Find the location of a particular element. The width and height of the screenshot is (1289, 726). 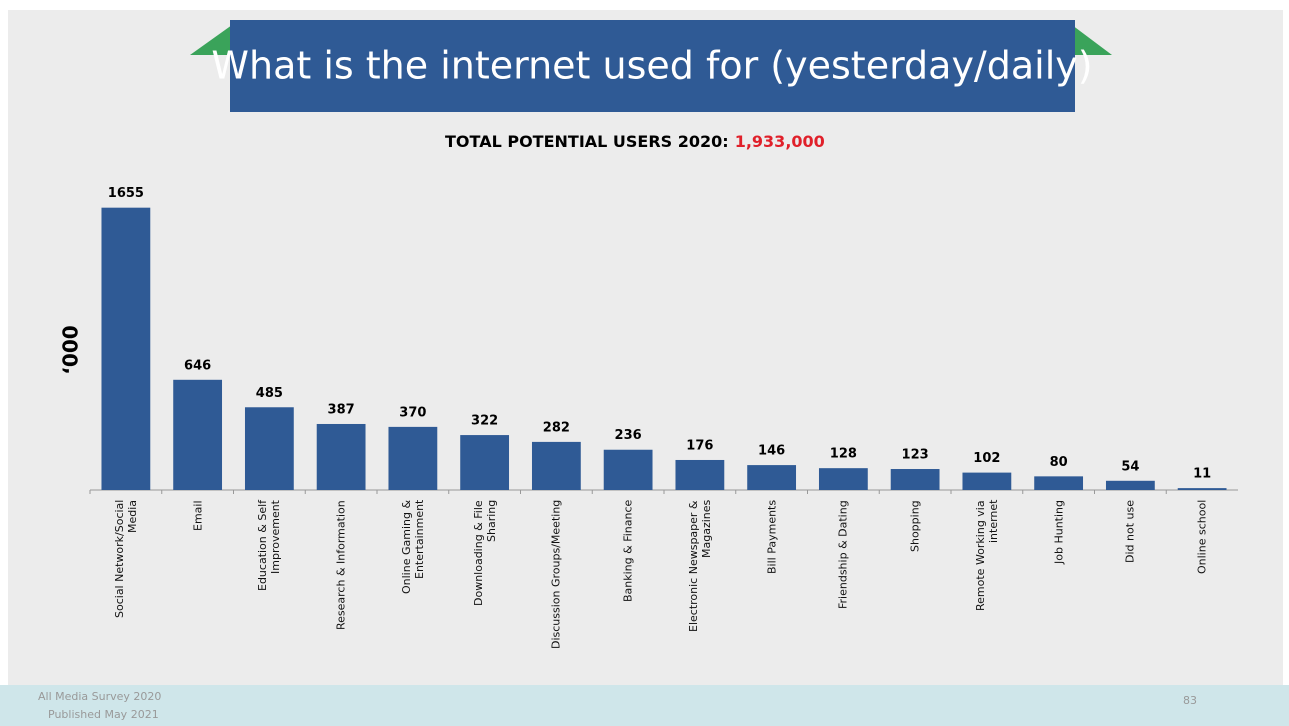

x-tick-label: Did not use is located at coordinates (1130, 531).